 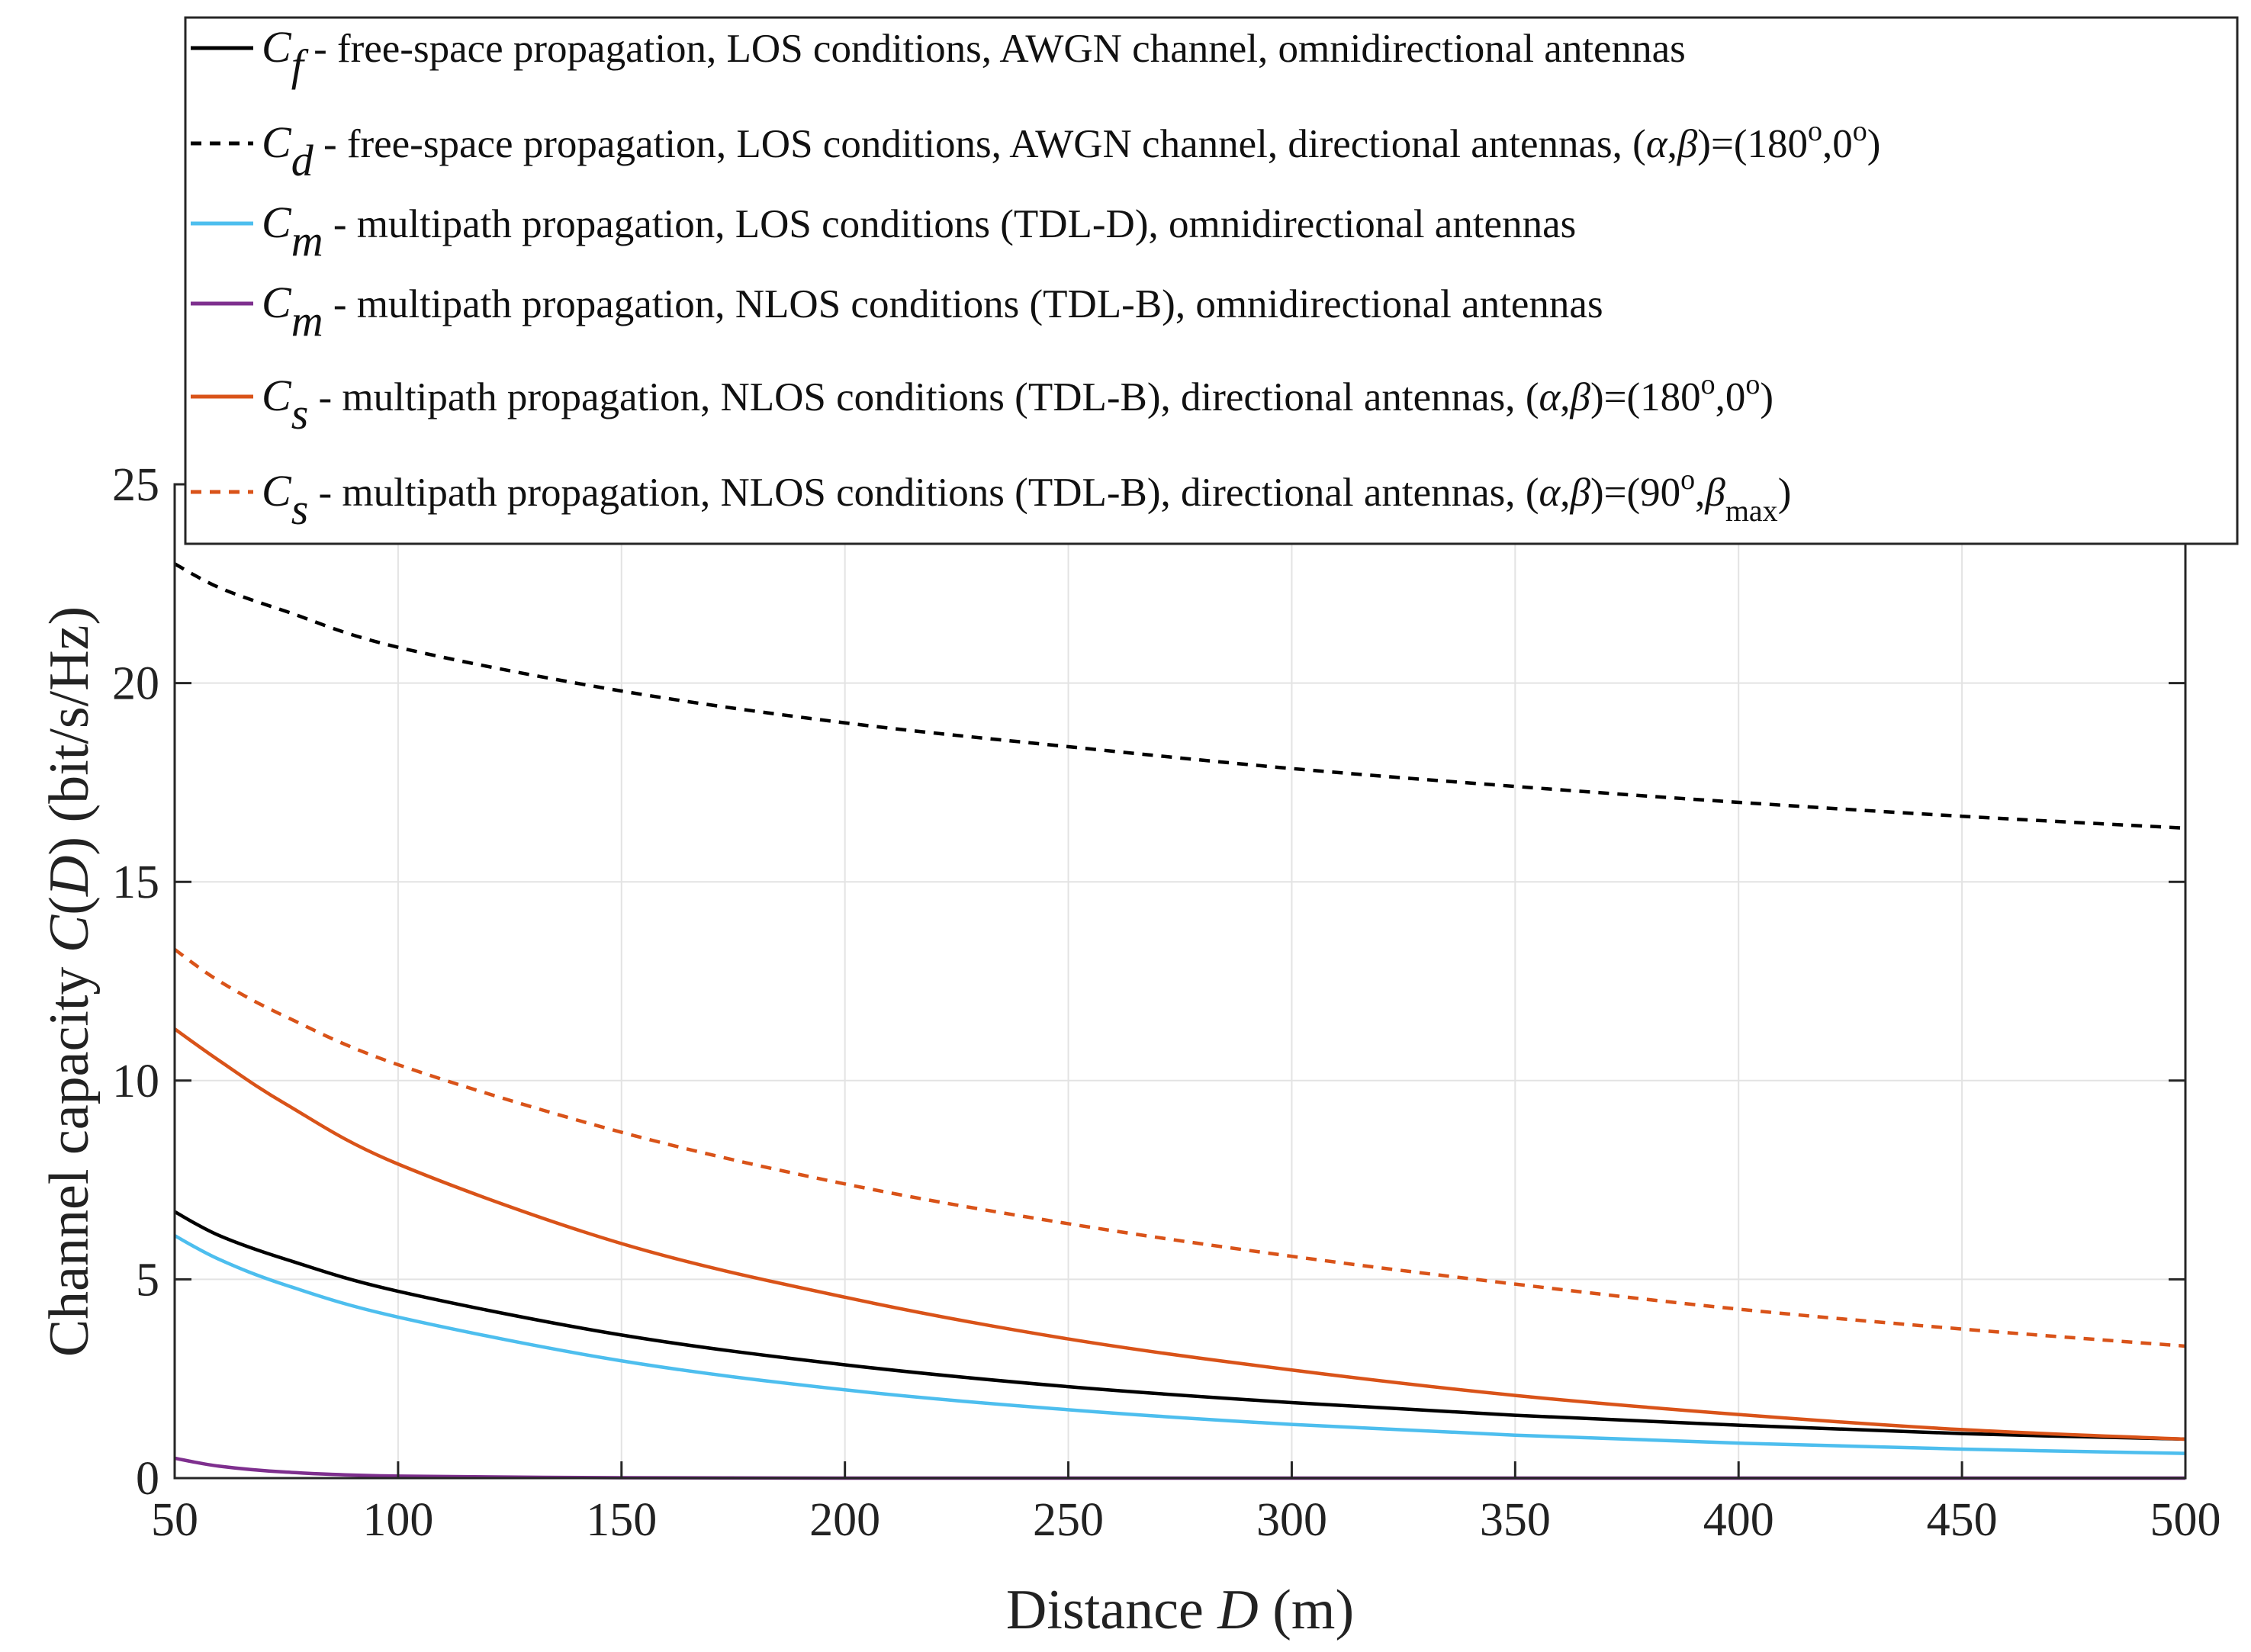 I want to click on y-tick-label: 20, so click(x=135, y=684).